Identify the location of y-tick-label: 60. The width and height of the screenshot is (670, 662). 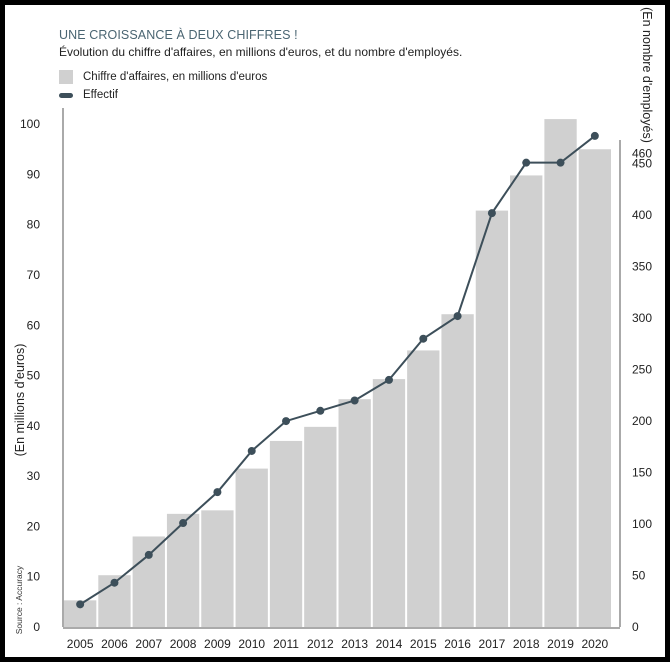
(34, 325).